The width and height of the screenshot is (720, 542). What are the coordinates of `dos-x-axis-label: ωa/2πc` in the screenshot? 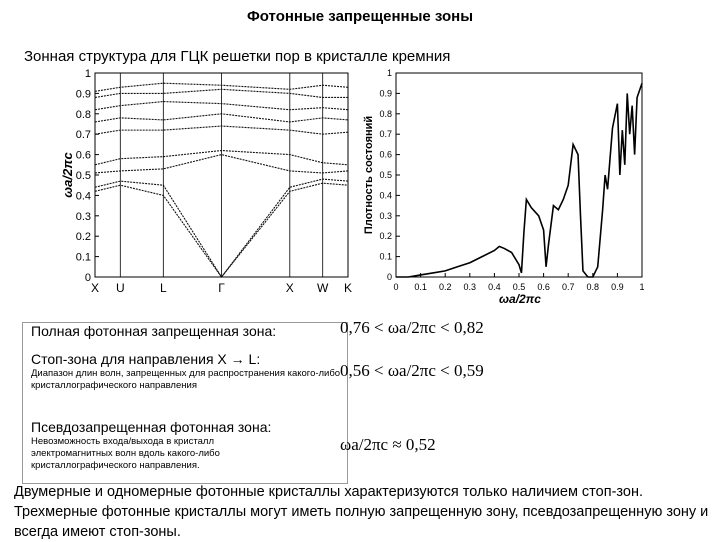 It's located at (520, 299).